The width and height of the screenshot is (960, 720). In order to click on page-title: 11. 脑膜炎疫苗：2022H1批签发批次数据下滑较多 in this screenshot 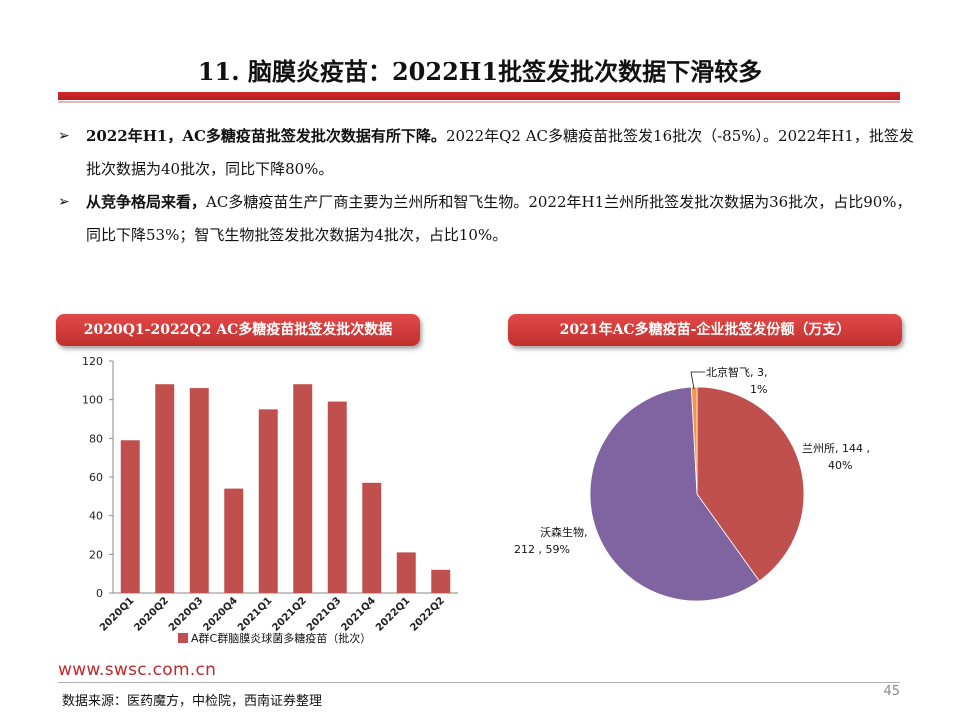, I will do `click(480, 71)`.